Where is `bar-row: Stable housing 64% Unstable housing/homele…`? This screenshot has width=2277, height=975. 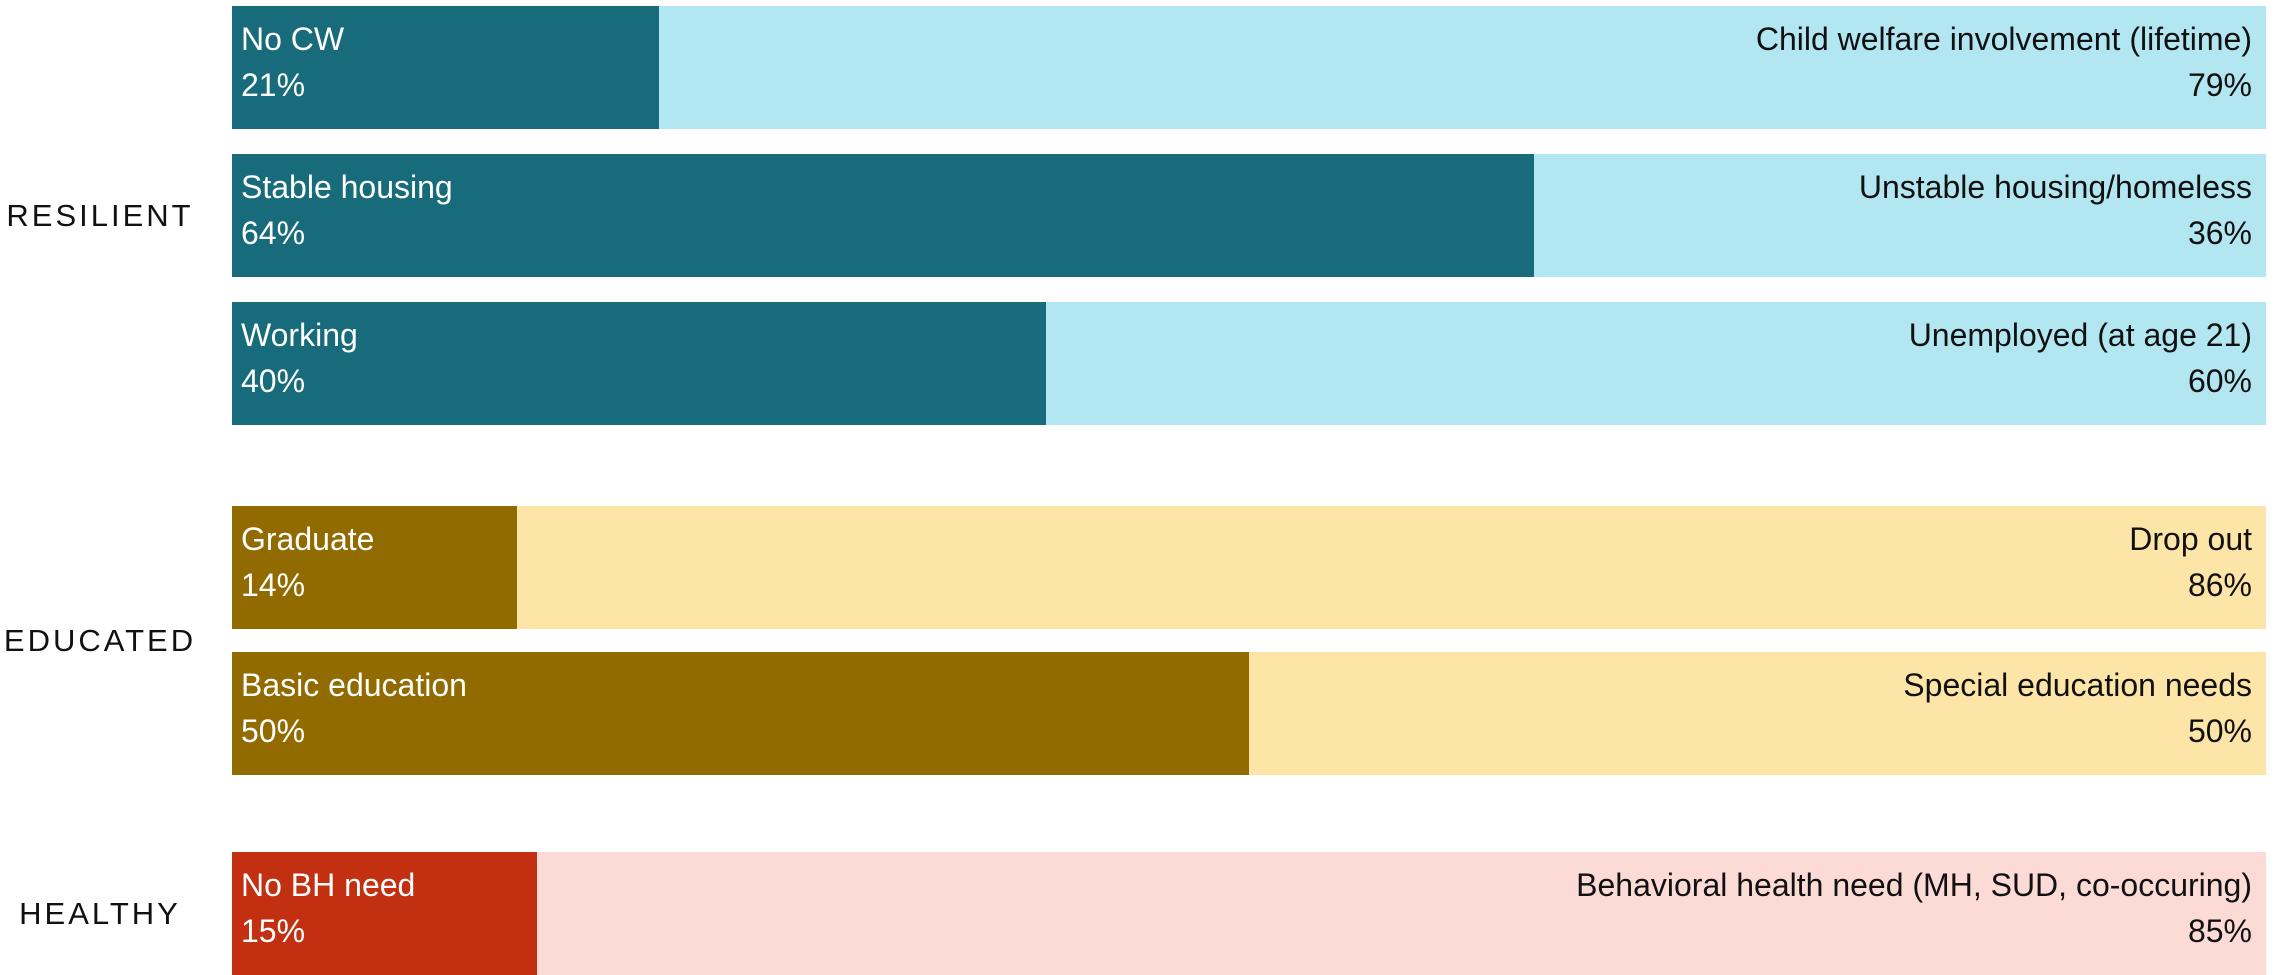 bar-row: Stable housing 64% Unstable housing/homele… is located at coordinates (1249, 215).